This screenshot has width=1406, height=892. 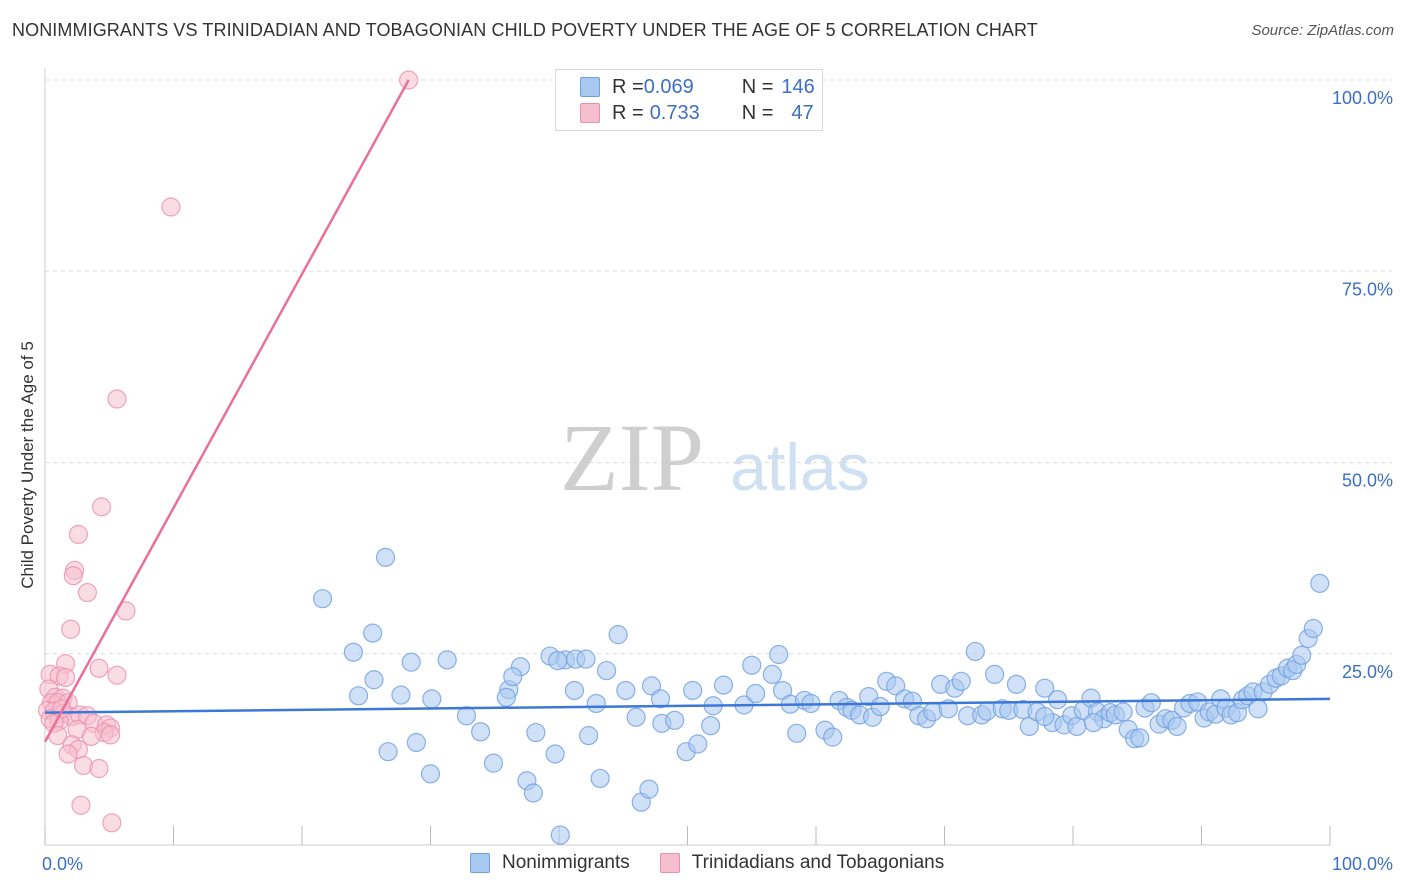 What do you see at coordinates (632, 457) in the screenshot?
I see `watermark-zip: ZIP` at bounding box center [632, 457].